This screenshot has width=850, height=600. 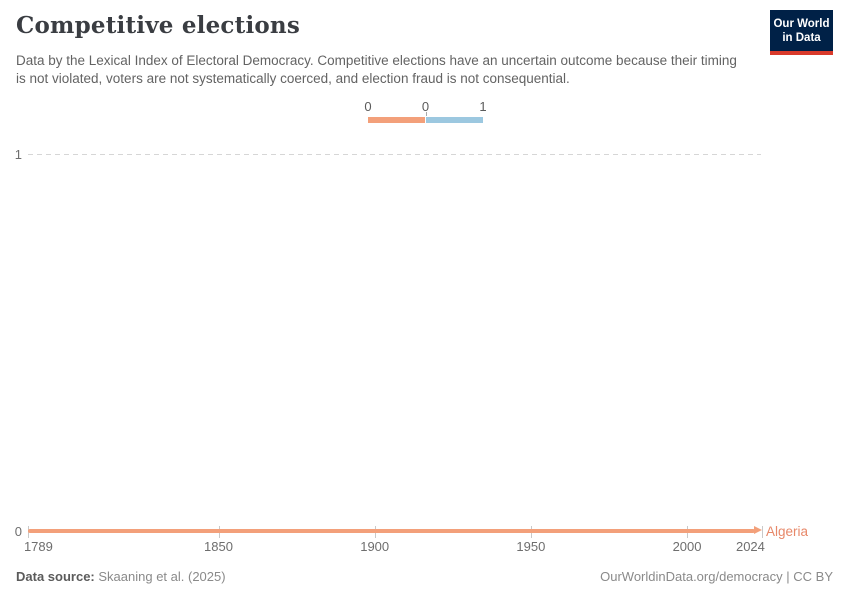 I want to click on gridline-y1, so click(x=394, y=154).